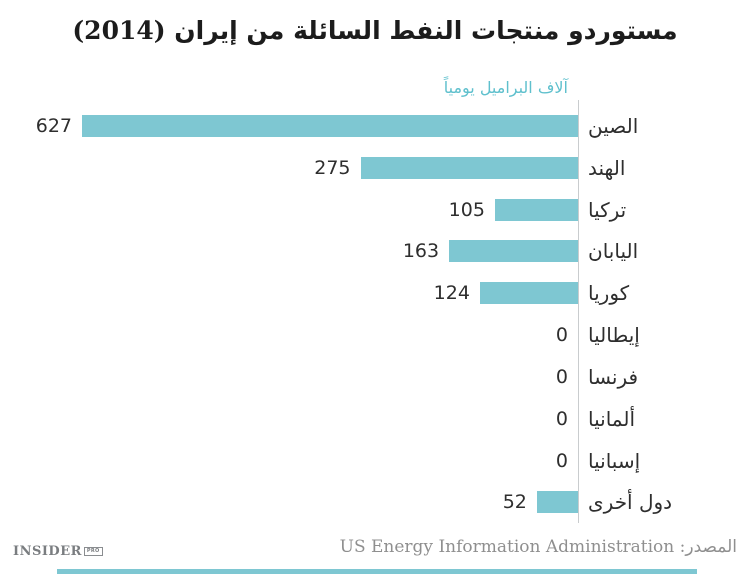 The width and height of the screenshot is (750, 574). What do you see at coordinates (375, 502) in the screenshot?
I see `bar-row: 52 دول أخرى` at bounding box center [375, 502].